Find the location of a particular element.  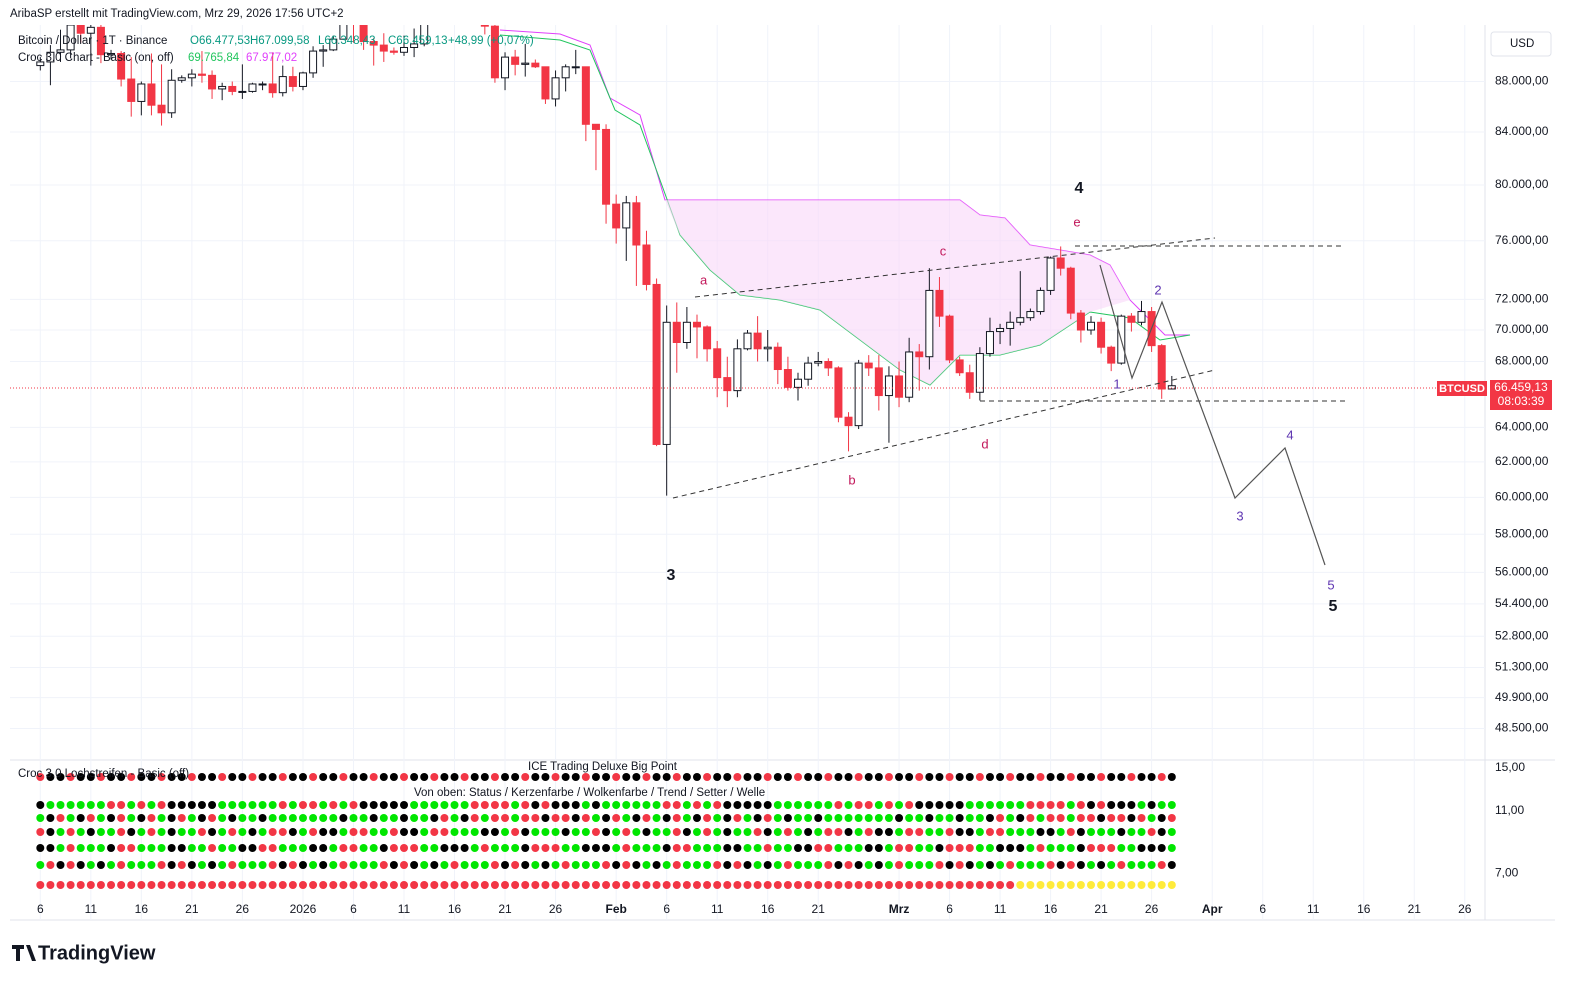

currency-button is located at coordinates (1521, 44).